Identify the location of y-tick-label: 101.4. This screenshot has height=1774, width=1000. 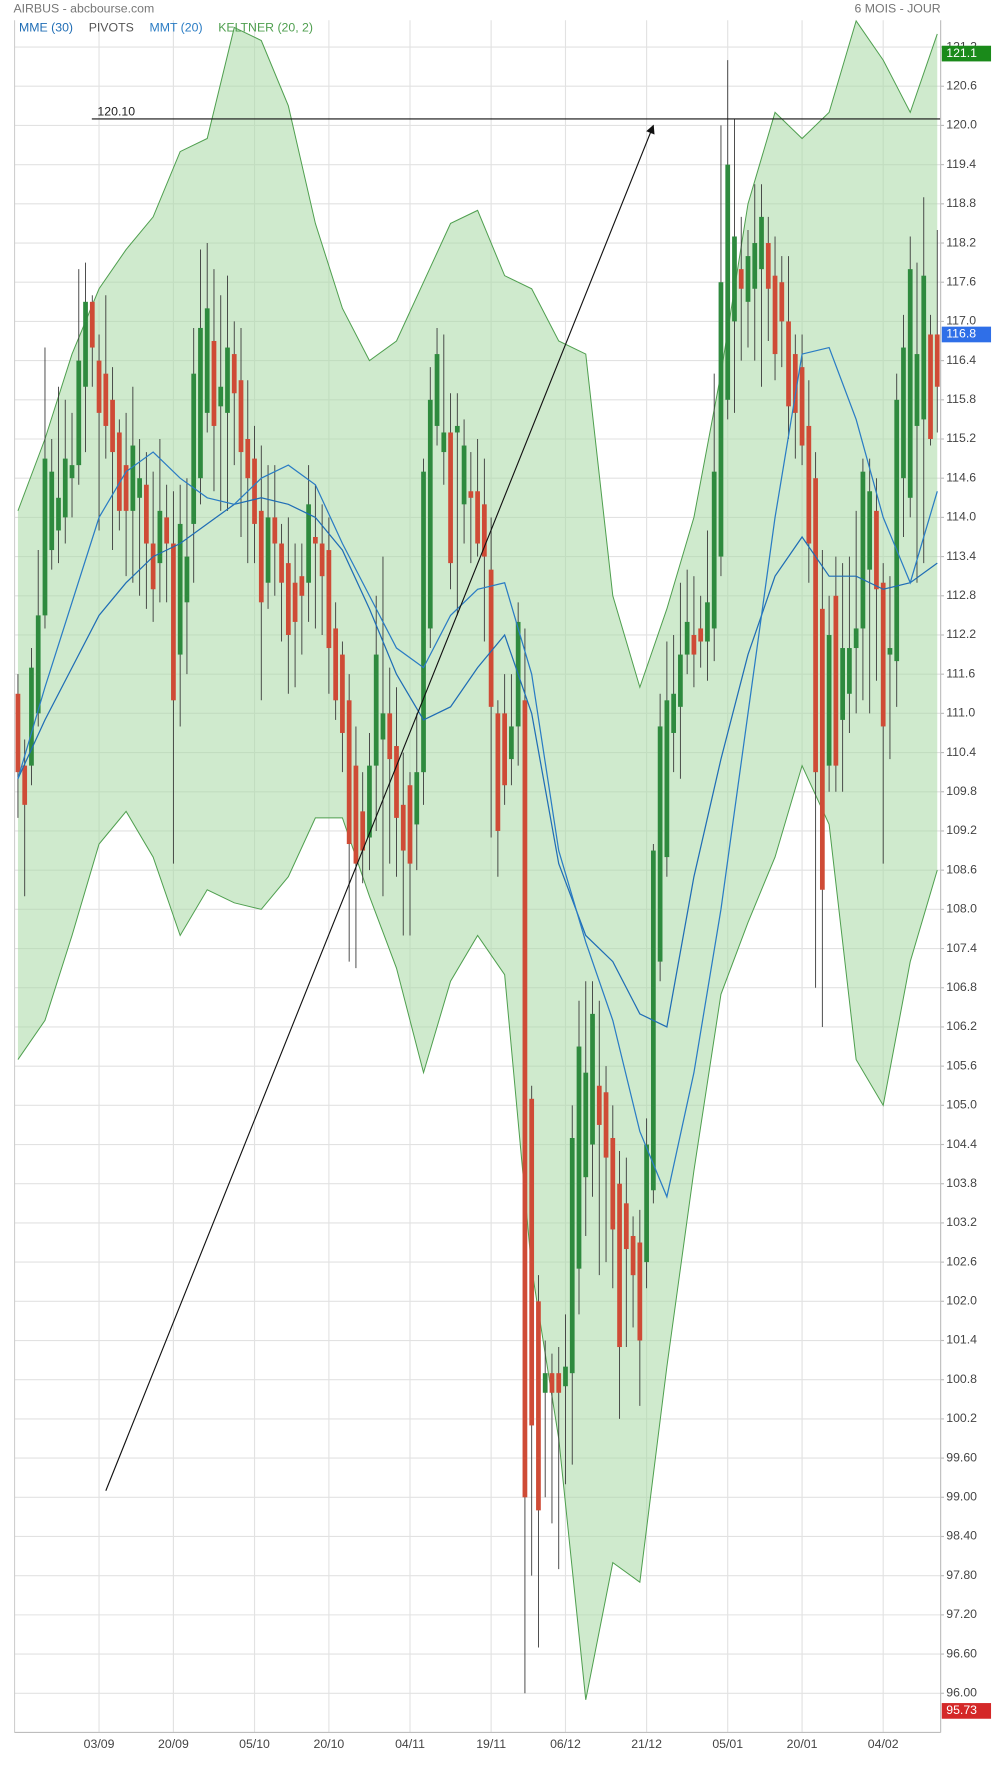
(961, 1340).